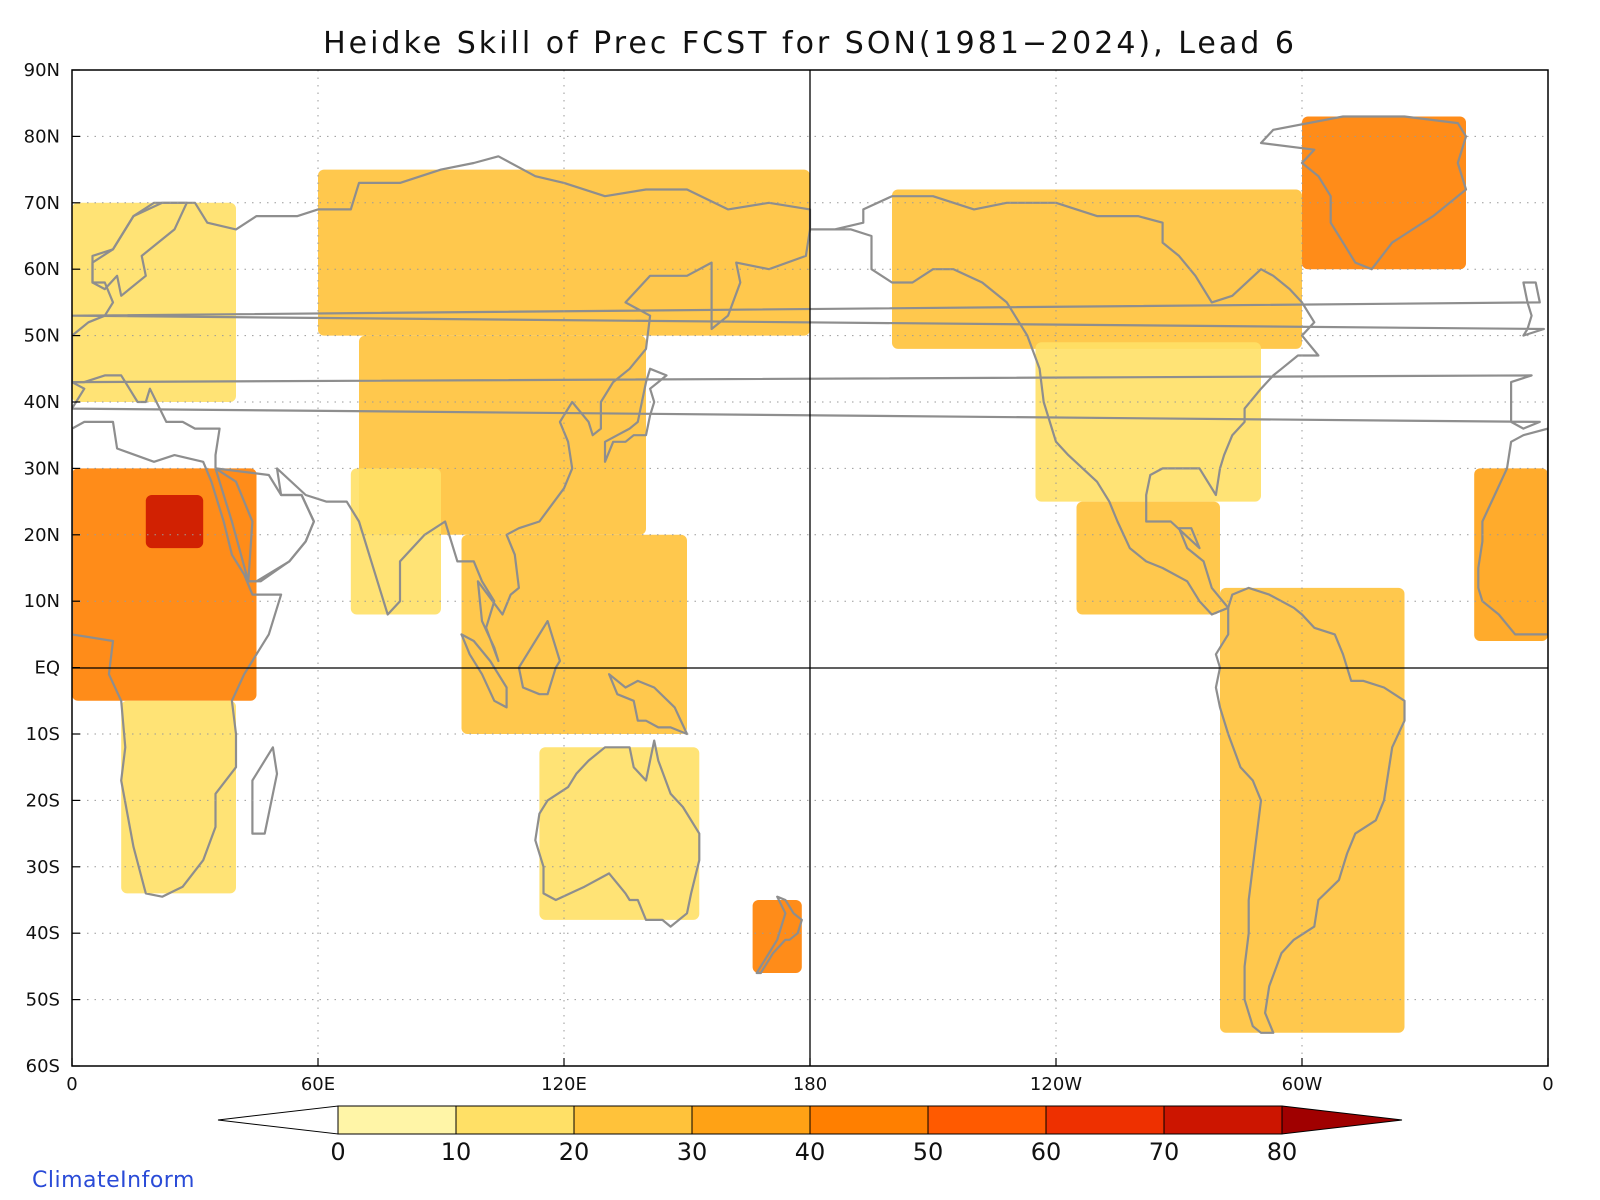 The width and height of the screenshot is (1600, 1200). I want to click on sumatra-outline, so click(484, 671).